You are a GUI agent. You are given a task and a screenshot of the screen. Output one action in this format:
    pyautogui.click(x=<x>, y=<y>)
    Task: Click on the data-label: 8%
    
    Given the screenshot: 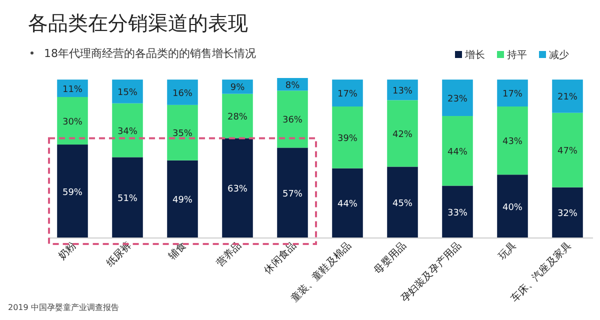 What is the action you would take?
    pyautogui.click(x=292, y=85)
    